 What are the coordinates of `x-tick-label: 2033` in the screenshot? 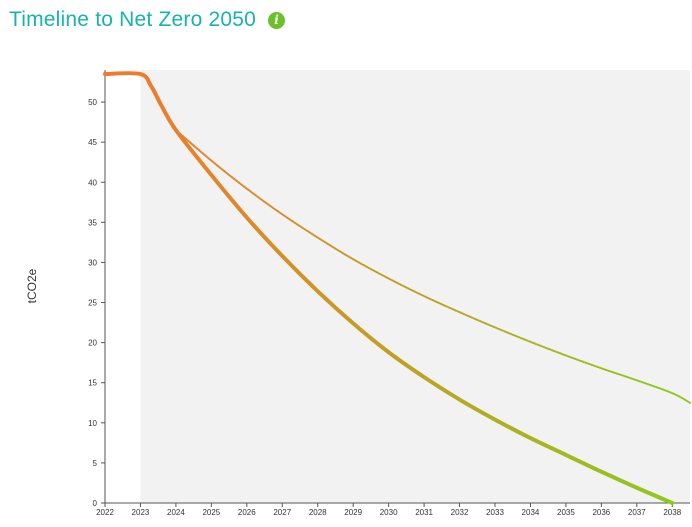 It's located at (495, 512).